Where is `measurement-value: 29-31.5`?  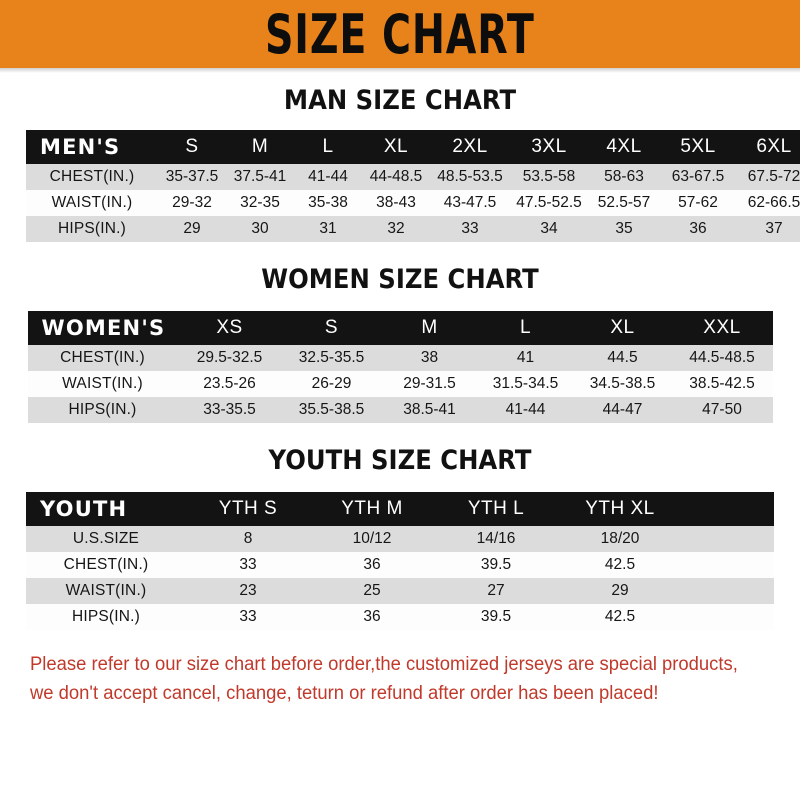 measurement-value: 29-31.5 is located at coordinates (429, 384).